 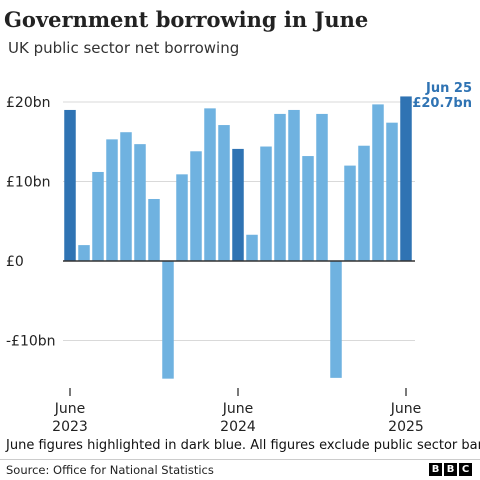 What do you see at coordinates (448, 88) in the screenshot?
I see `annotation-label: Jun 25` at bounding box center [448, 88].